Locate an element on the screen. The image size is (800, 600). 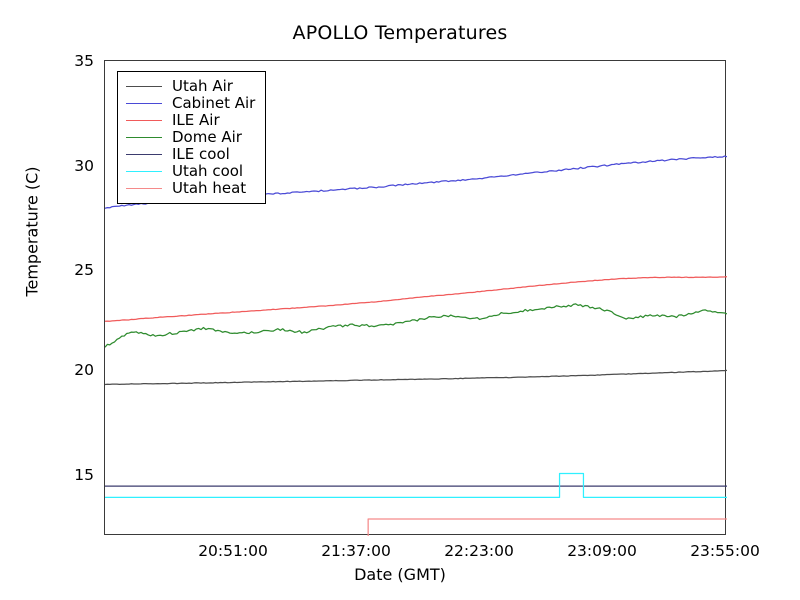
y-axis-label: Temperature (C) is located at coordinates (32, 231).